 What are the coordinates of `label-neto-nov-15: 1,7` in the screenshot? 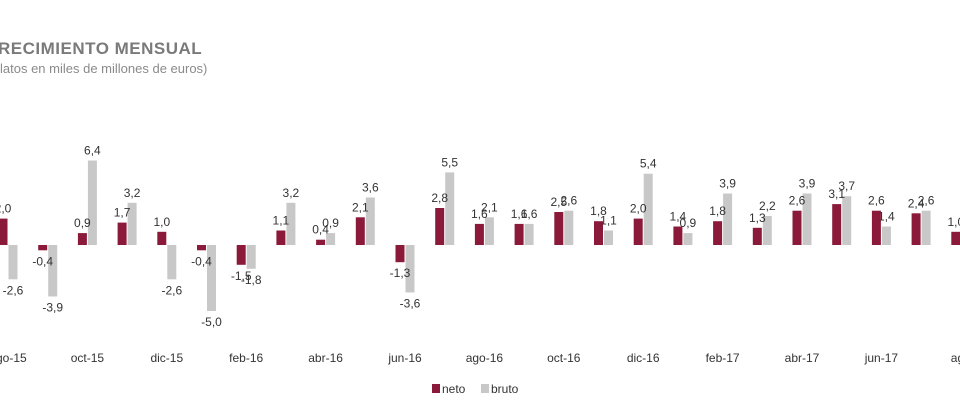 It's located at (122, 213).